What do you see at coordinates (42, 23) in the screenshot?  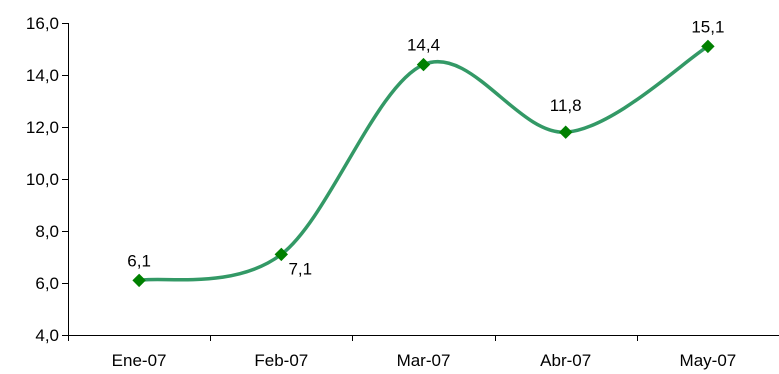 I see `y-tick-label: 16,0` at bounding box center [42, 23].